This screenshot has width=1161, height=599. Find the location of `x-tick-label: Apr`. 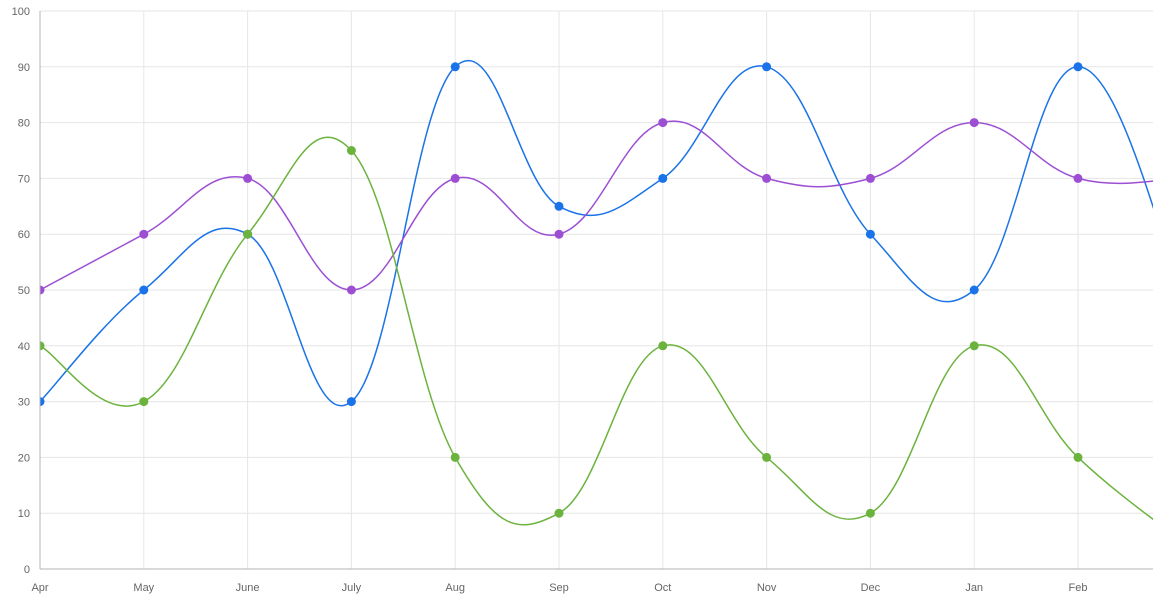

x-tick-label: Apr is located at coordinates (39, 588).